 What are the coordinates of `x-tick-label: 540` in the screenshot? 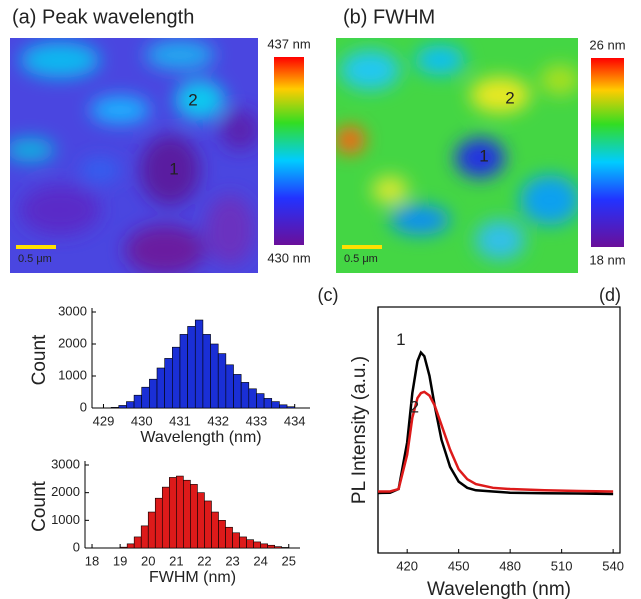 It's located at (613, 565).